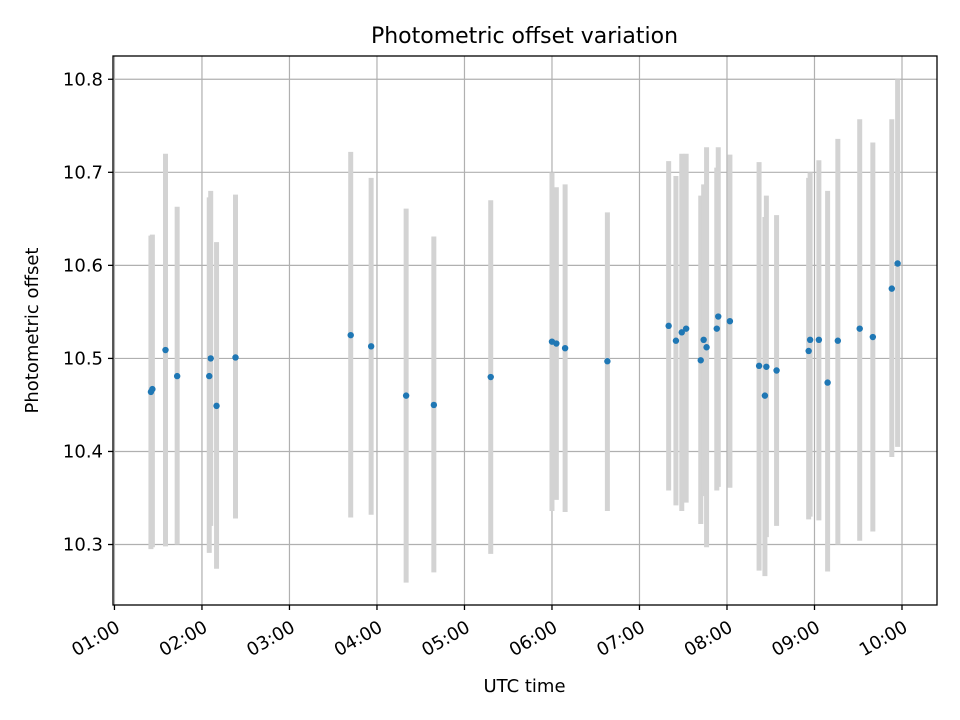  What do you see at coordinates (83, 545) in the screenshot?
I see `y-tick-label: 10.3` at bounding box center [83, 545].